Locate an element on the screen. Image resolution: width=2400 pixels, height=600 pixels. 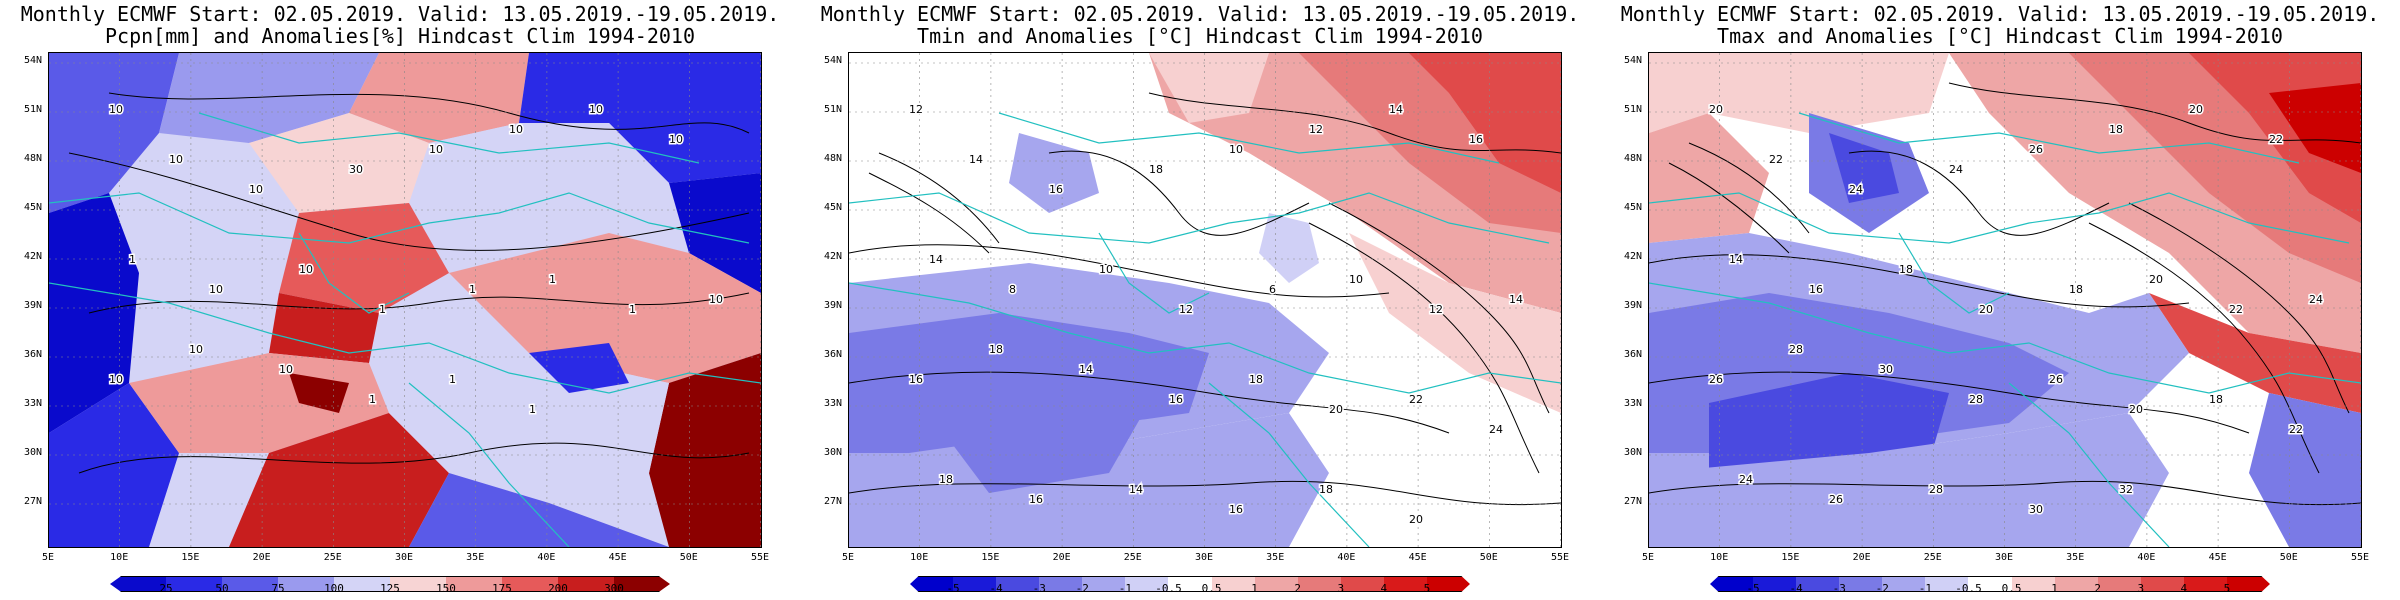
colorbar-tick-label: -3 is located at coordinates (1039, 588).